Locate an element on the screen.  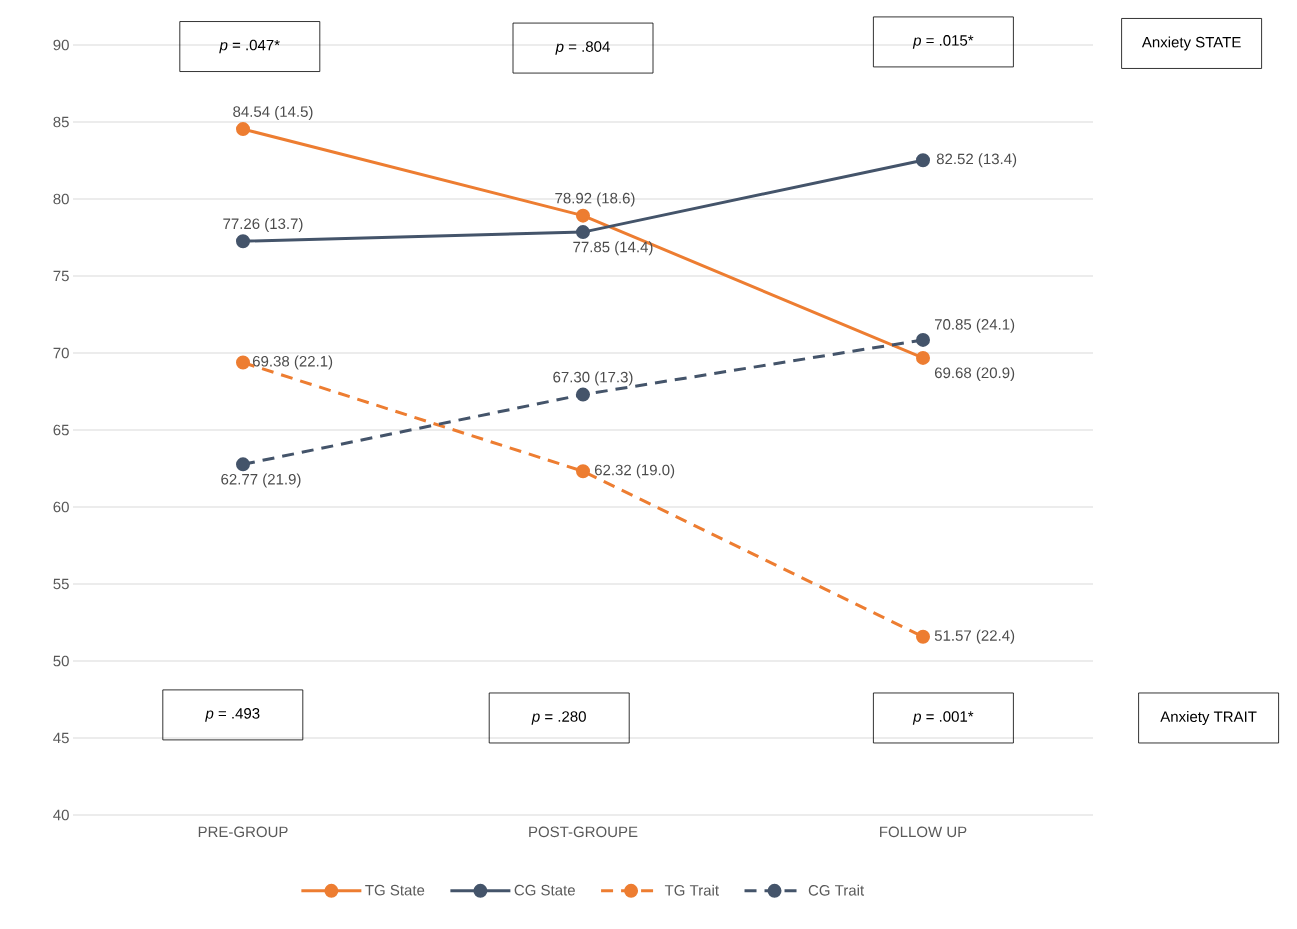
data-label: 77.26 (13.7) is located at coordinates (263, 225).